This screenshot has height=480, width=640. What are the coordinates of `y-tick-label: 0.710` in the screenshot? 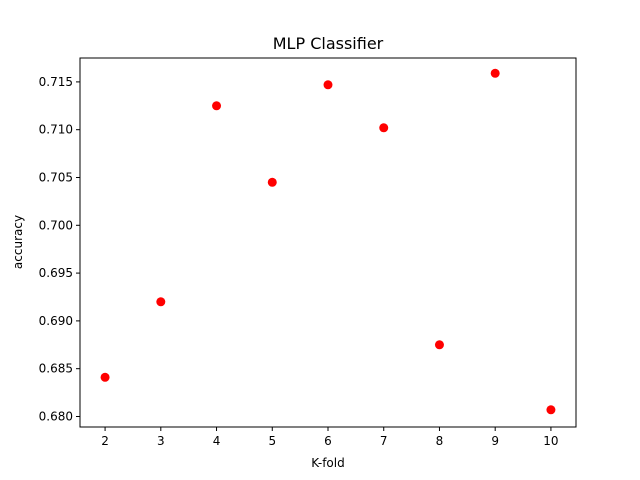 It's located at (56, 130).